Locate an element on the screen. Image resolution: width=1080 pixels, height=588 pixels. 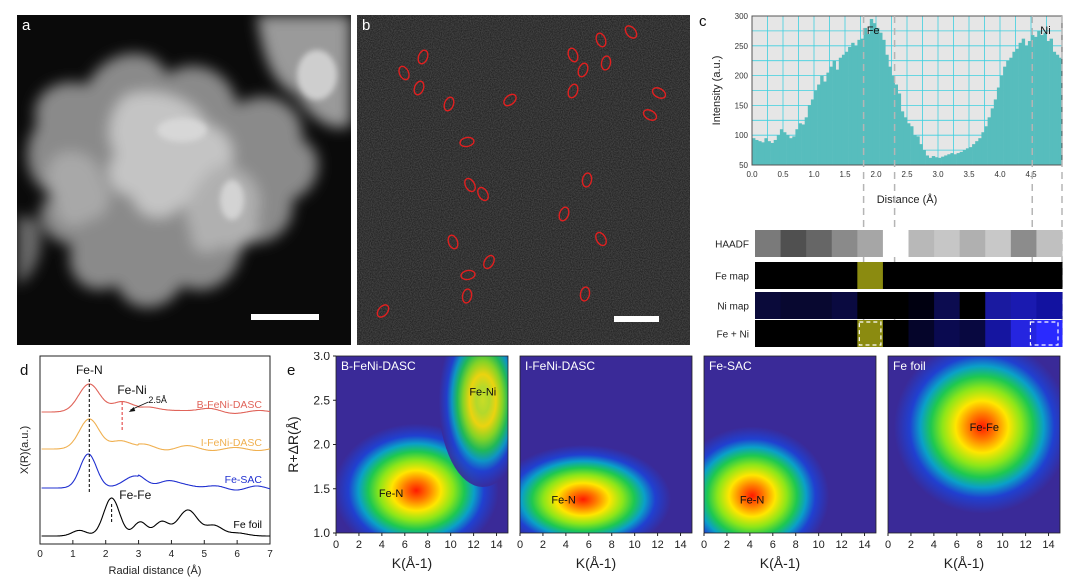
x-tick-label: 0 is located at coordinates (336, 545).